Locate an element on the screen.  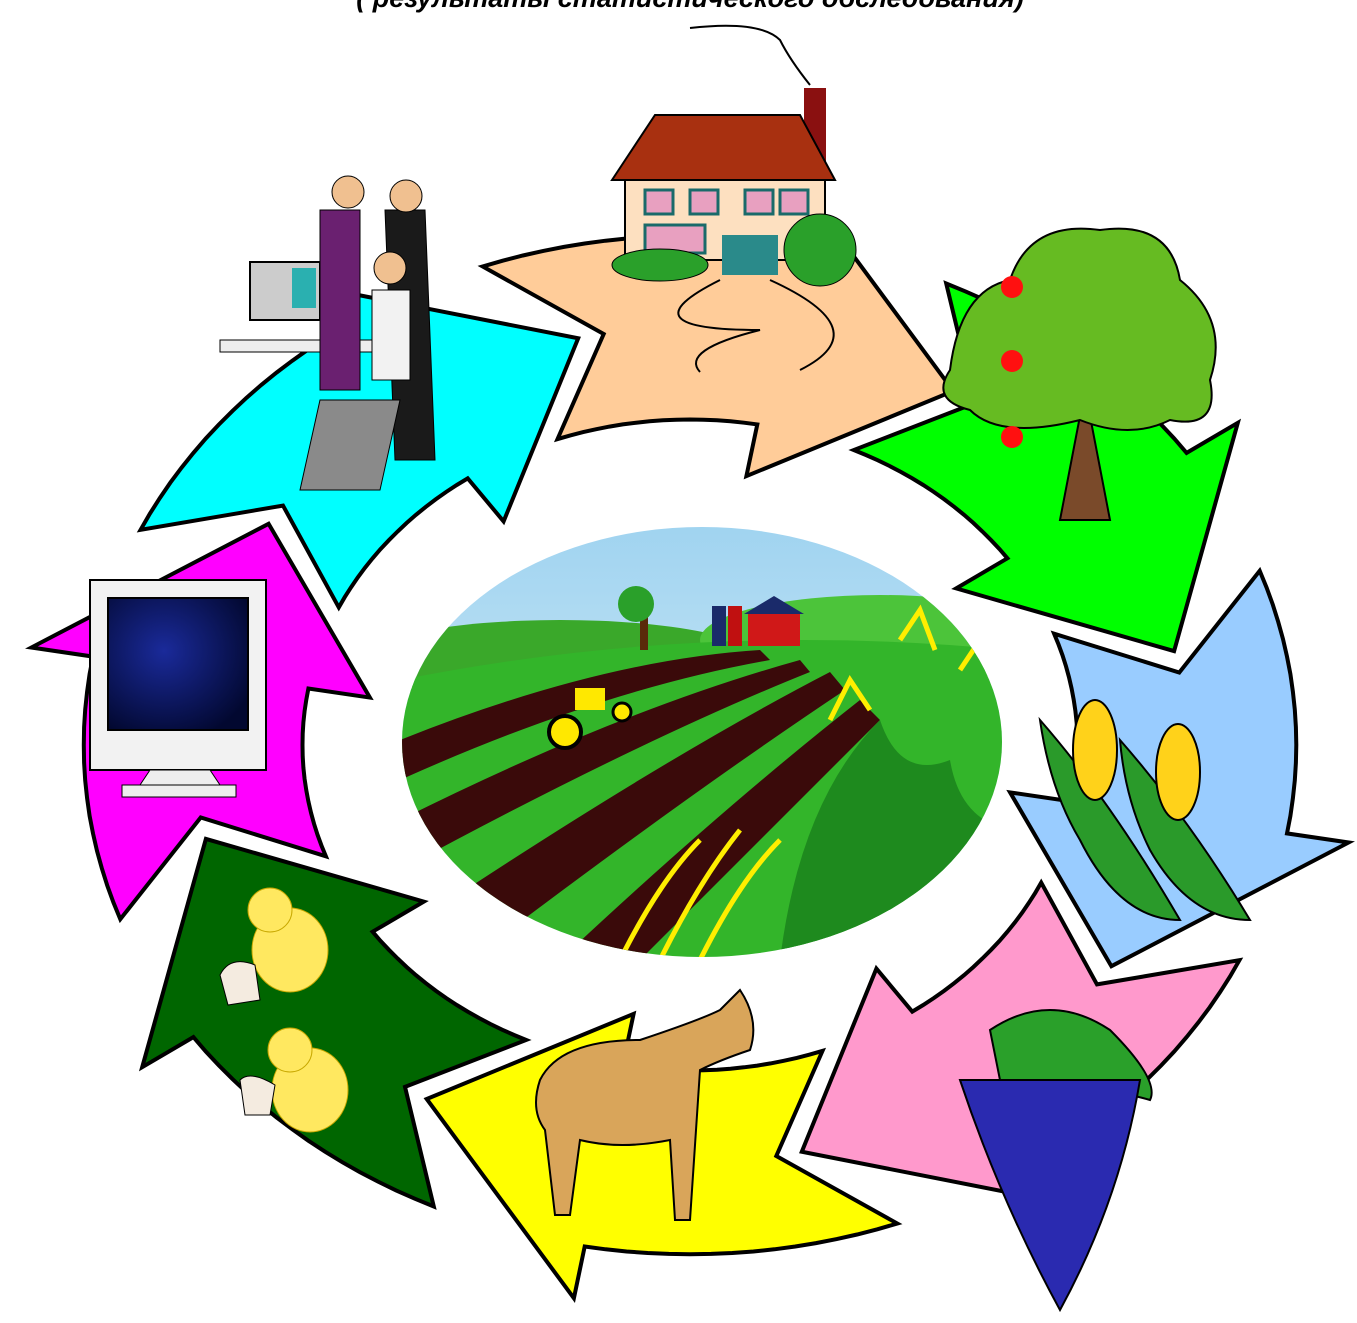
cycle-arrow is located at coordinates (335, 1023).